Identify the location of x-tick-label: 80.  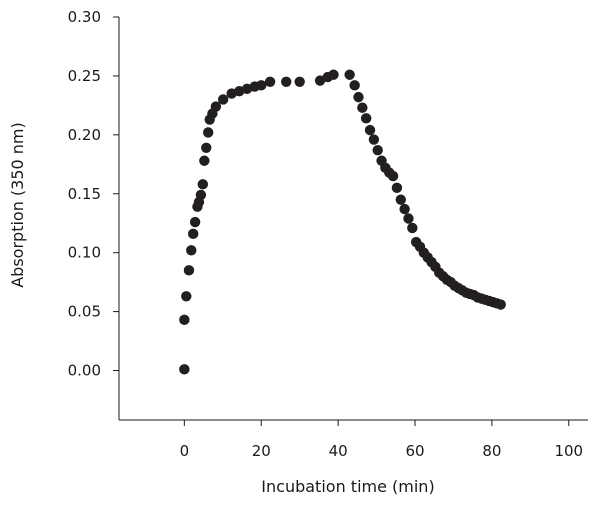
(491, 451).